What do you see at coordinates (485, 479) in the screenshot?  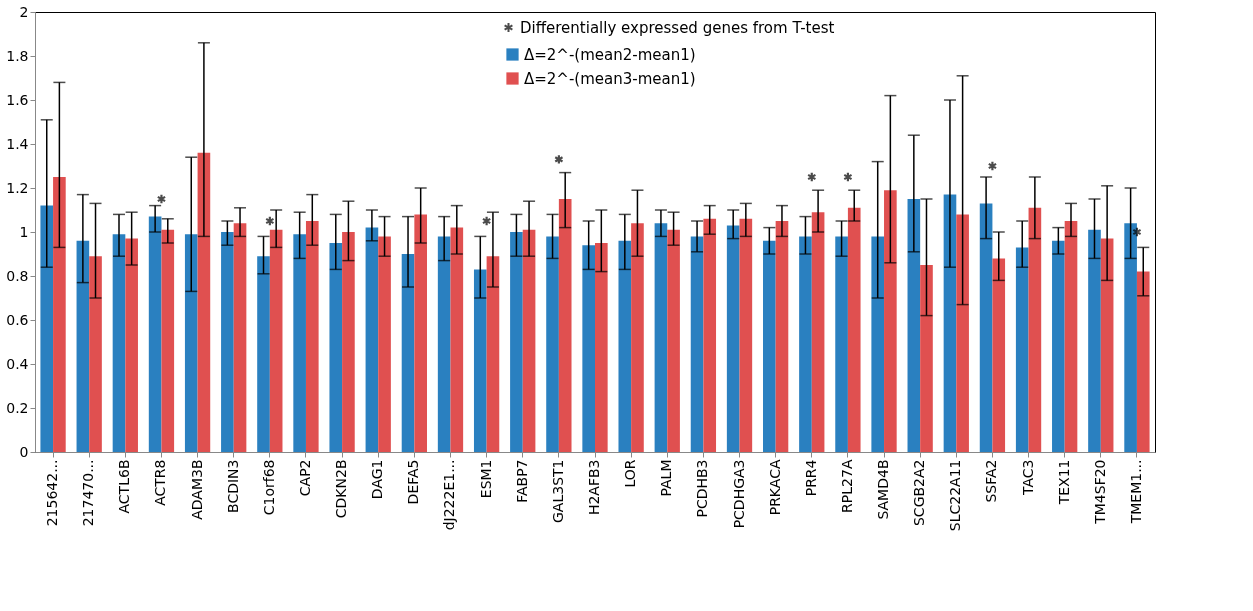 I see `x-tick-label: ESM1` at bounding box center [485, 479].